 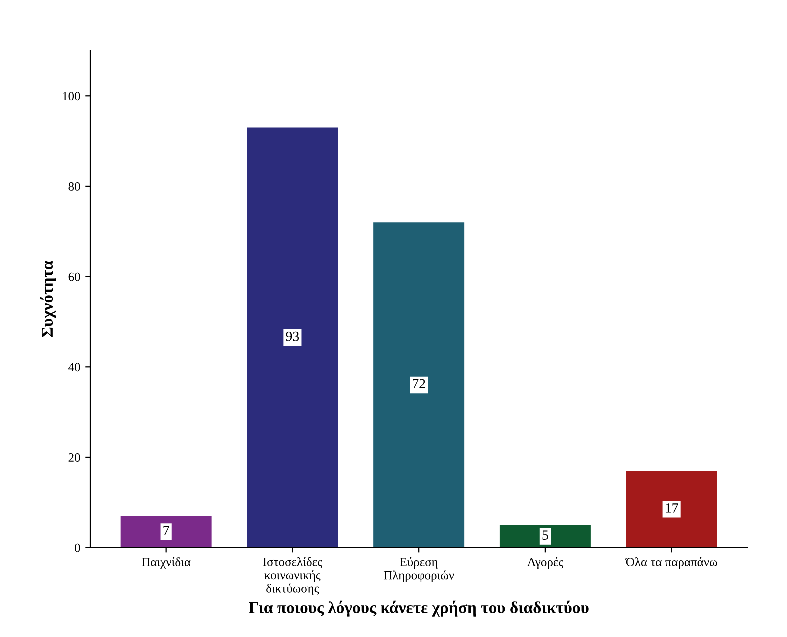 What do you see at coordinates (166, 564) in the screenshot?
I see `x-tick-label: Παιχνίδια` at bounding box center [166, 564].